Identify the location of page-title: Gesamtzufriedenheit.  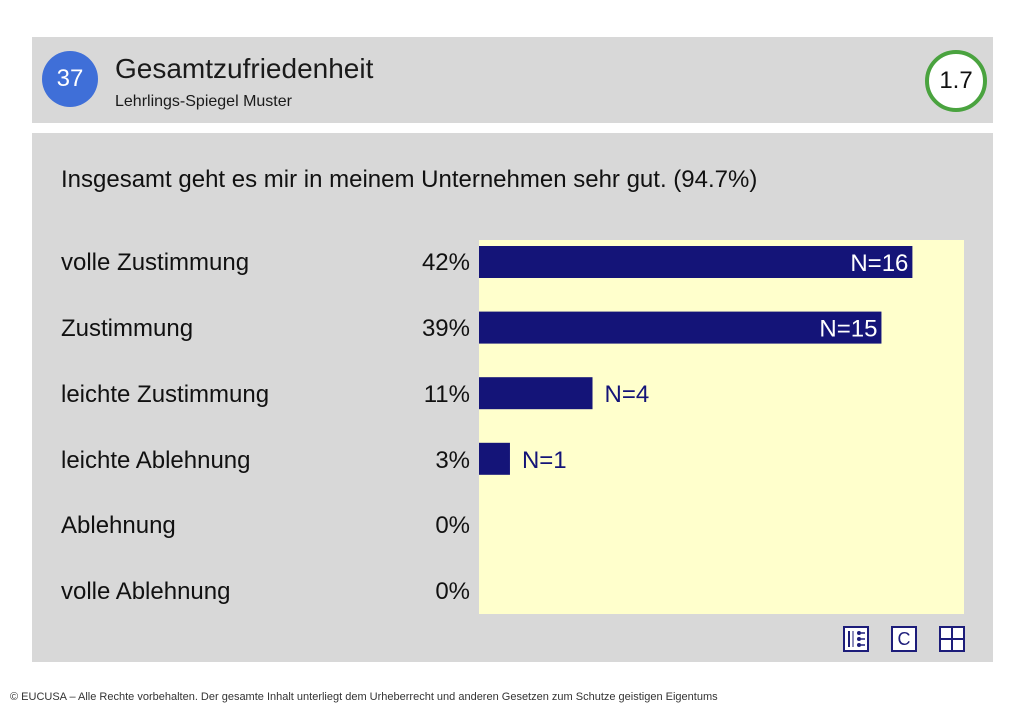
(244, 68).